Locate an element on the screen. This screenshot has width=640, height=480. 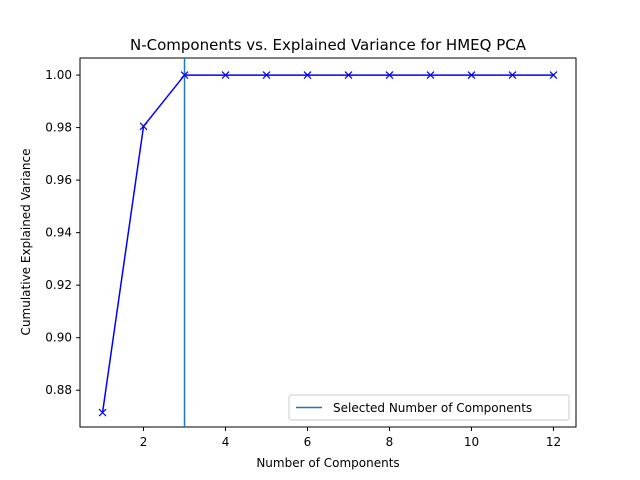
legend: Selected Number of Components is located at coordinates (429, 407).